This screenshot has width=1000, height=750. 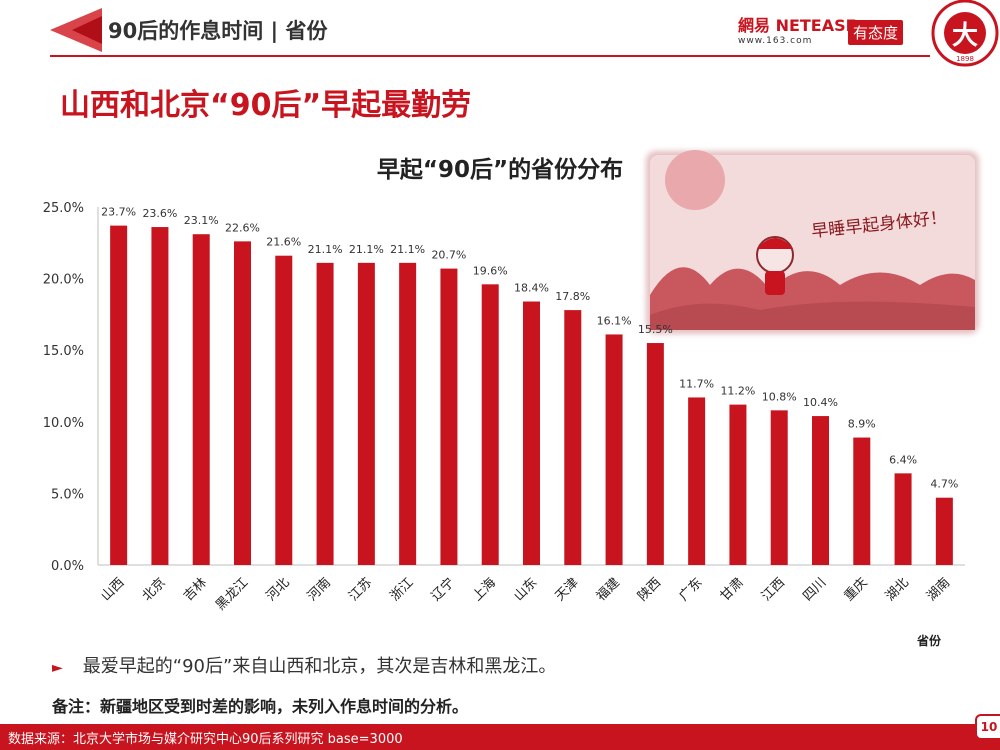 What do you see at coordinates (965, 59) in the screenshot?
I see `svg-text: 1898` at bounding box center [965, 59].